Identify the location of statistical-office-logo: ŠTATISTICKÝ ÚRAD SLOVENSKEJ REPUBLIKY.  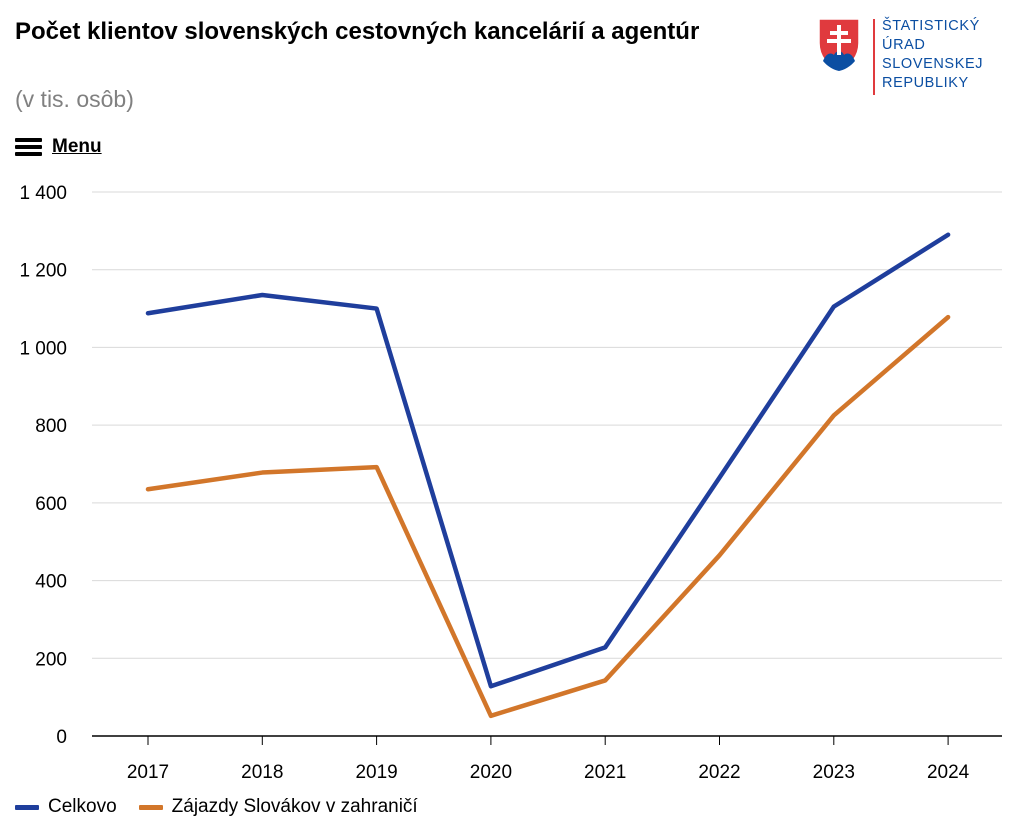
(916, 57).